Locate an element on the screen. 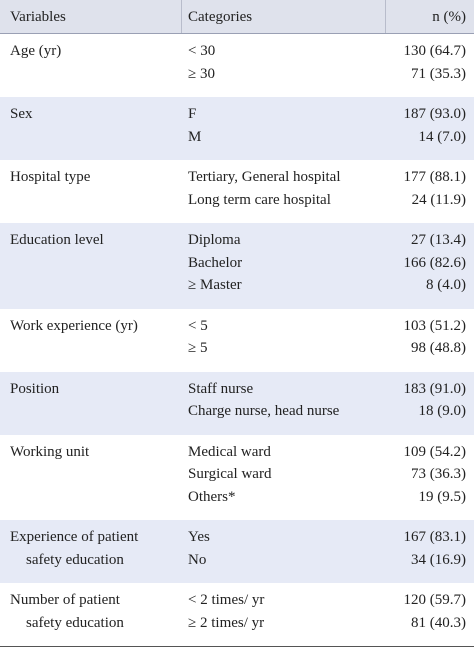 This screenshot has height=647, width=474. category-label: Charge nurse, head nurse is located at coordinates (264, 411).